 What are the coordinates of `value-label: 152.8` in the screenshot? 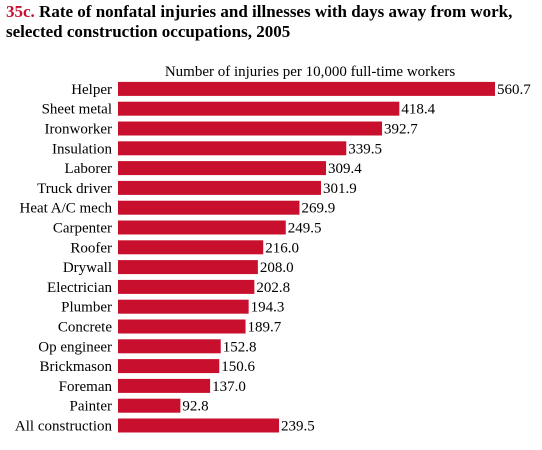 It's located at (240, 347).